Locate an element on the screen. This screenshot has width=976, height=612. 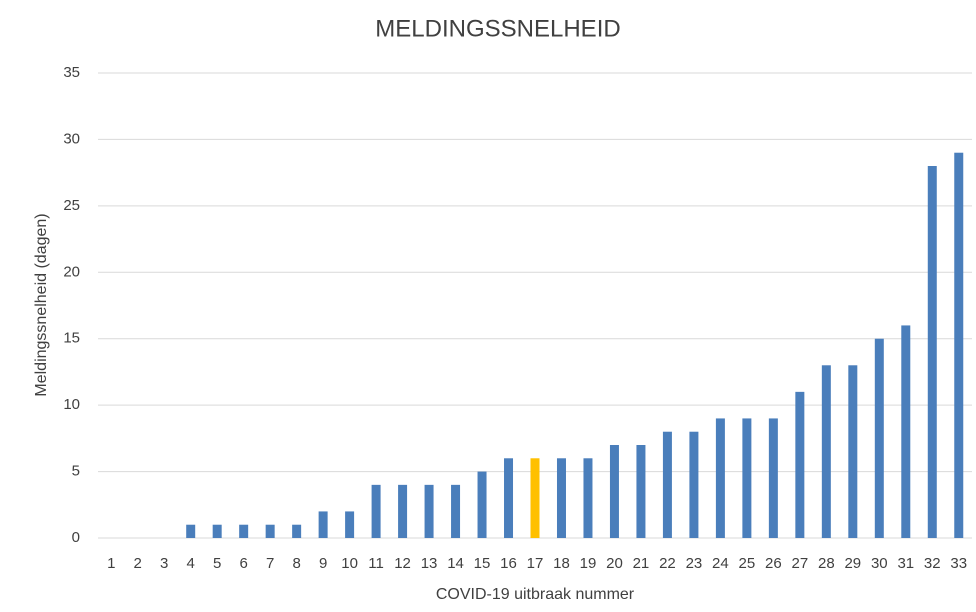
chart-title: MELDINGSSNELHEID is located at coordinates (497, 28).